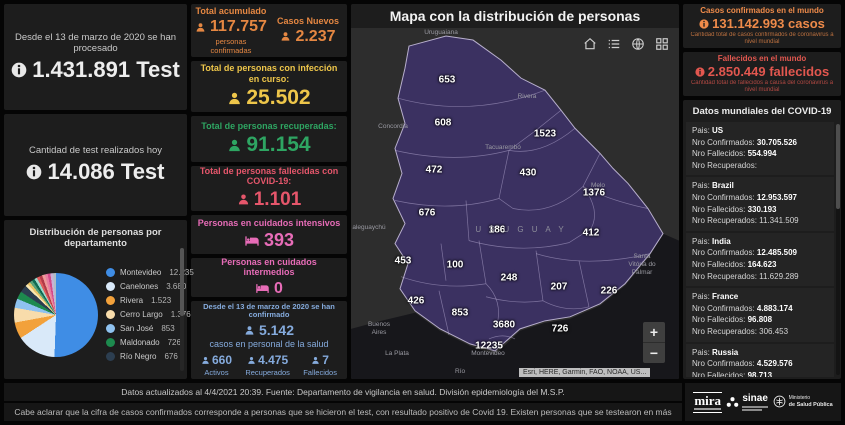  I want to click on apps-grid-icon, so click(661, 43).